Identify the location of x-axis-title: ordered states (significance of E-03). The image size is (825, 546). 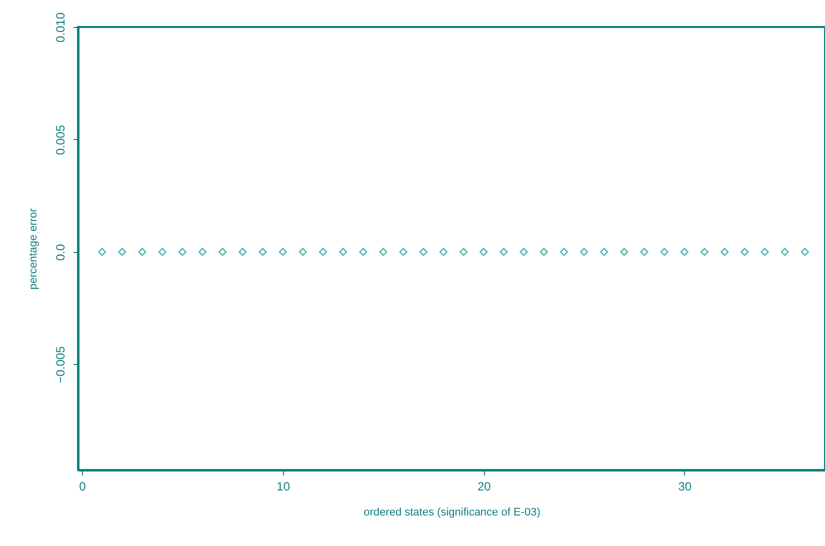
(452, 512).